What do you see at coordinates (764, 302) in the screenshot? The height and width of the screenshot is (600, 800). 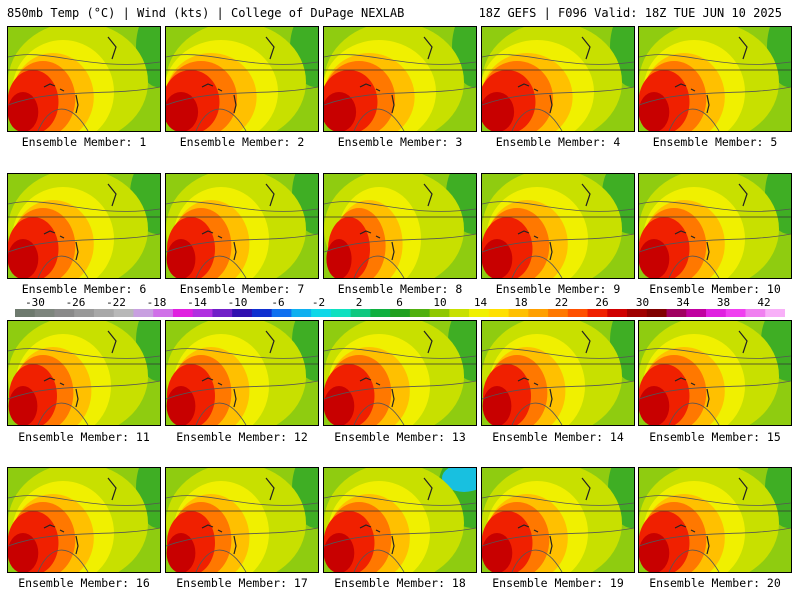 I see `colorbar-tick-label: 42` at bounding box center [764, 302].